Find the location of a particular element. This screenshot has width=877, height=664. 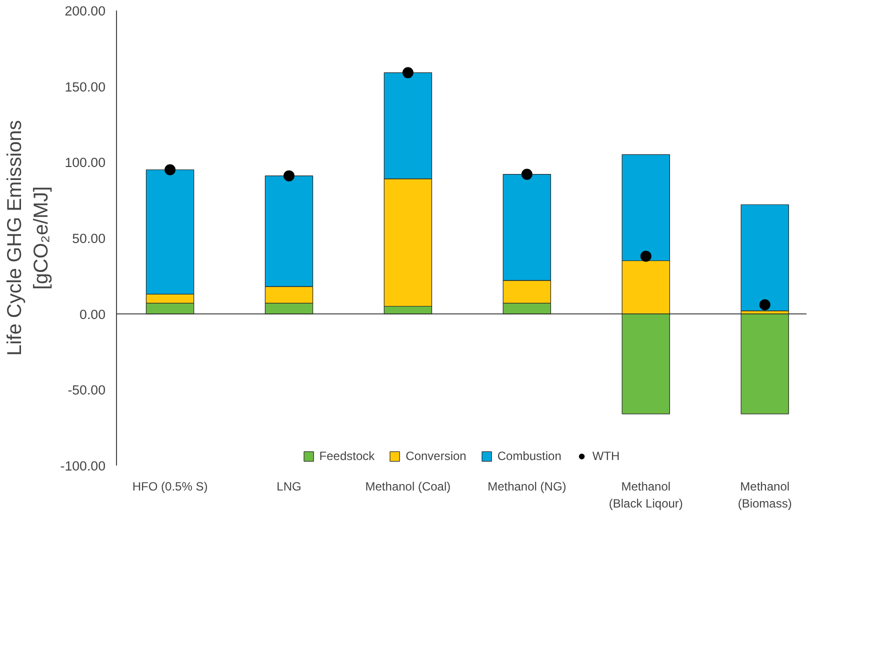

y-tick-label: 100.00 is located at coordinates (85, 162).